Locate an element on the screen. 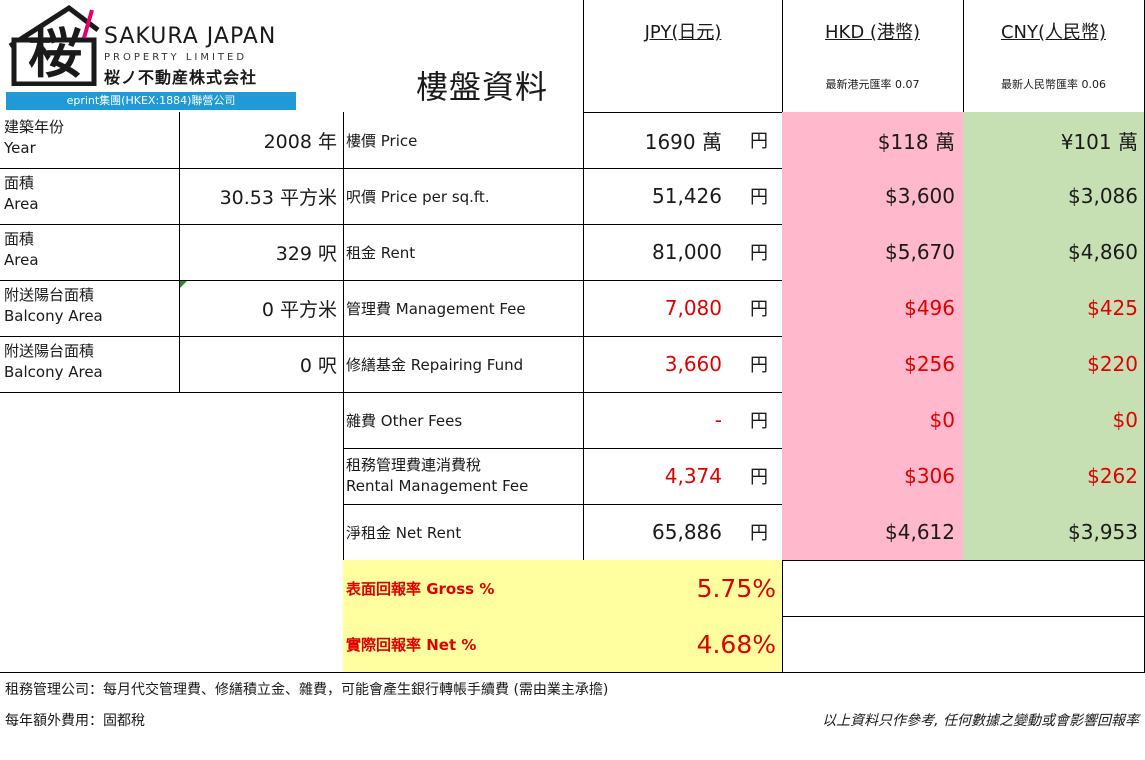  footer-disclaimer: 以上資料只作參考, 任何數據之變動或會影響回報率 is located at coordinates (980, 721).